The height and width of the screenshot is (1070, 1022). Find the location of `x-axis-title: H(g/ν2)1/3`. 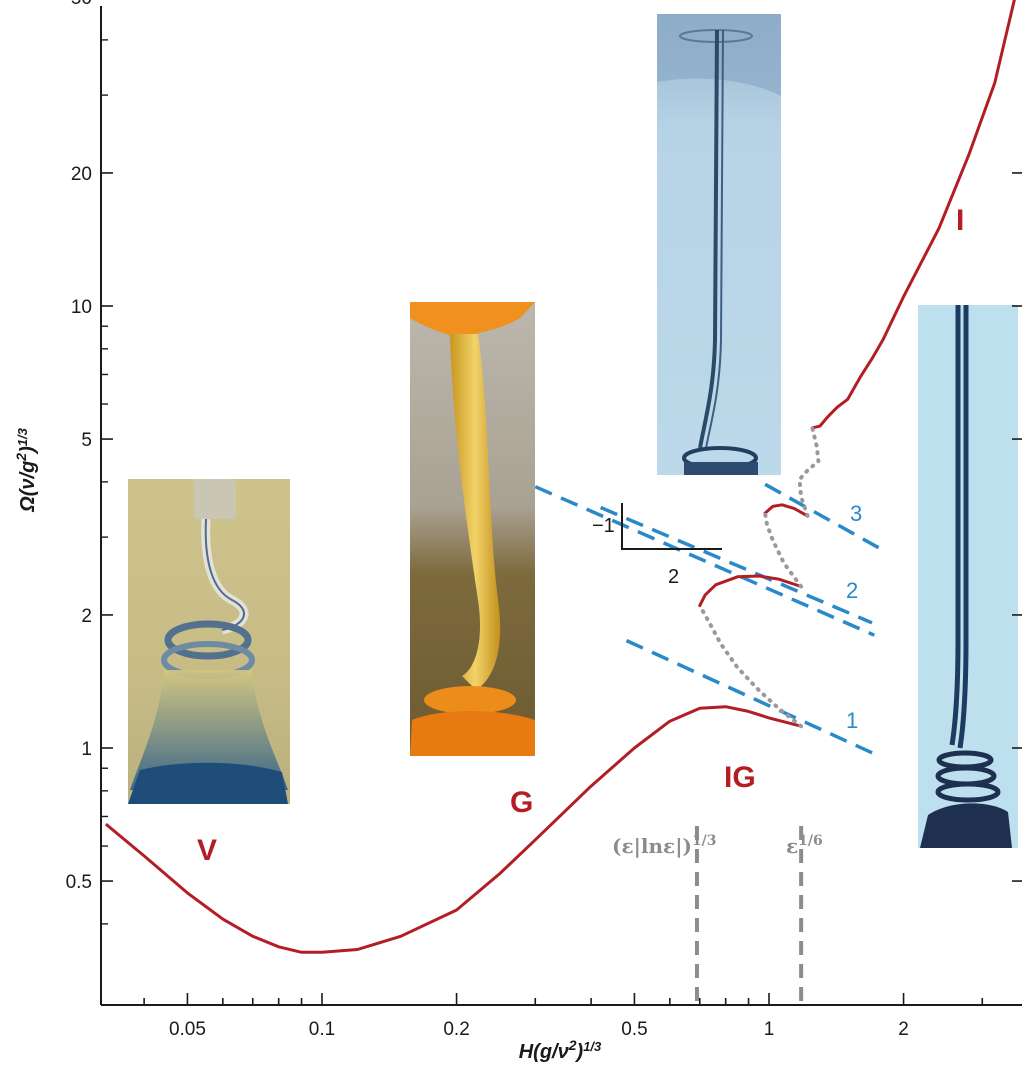

x-axis-title: H(g/ν2)1/3 is located at coordinates (560, 1050).